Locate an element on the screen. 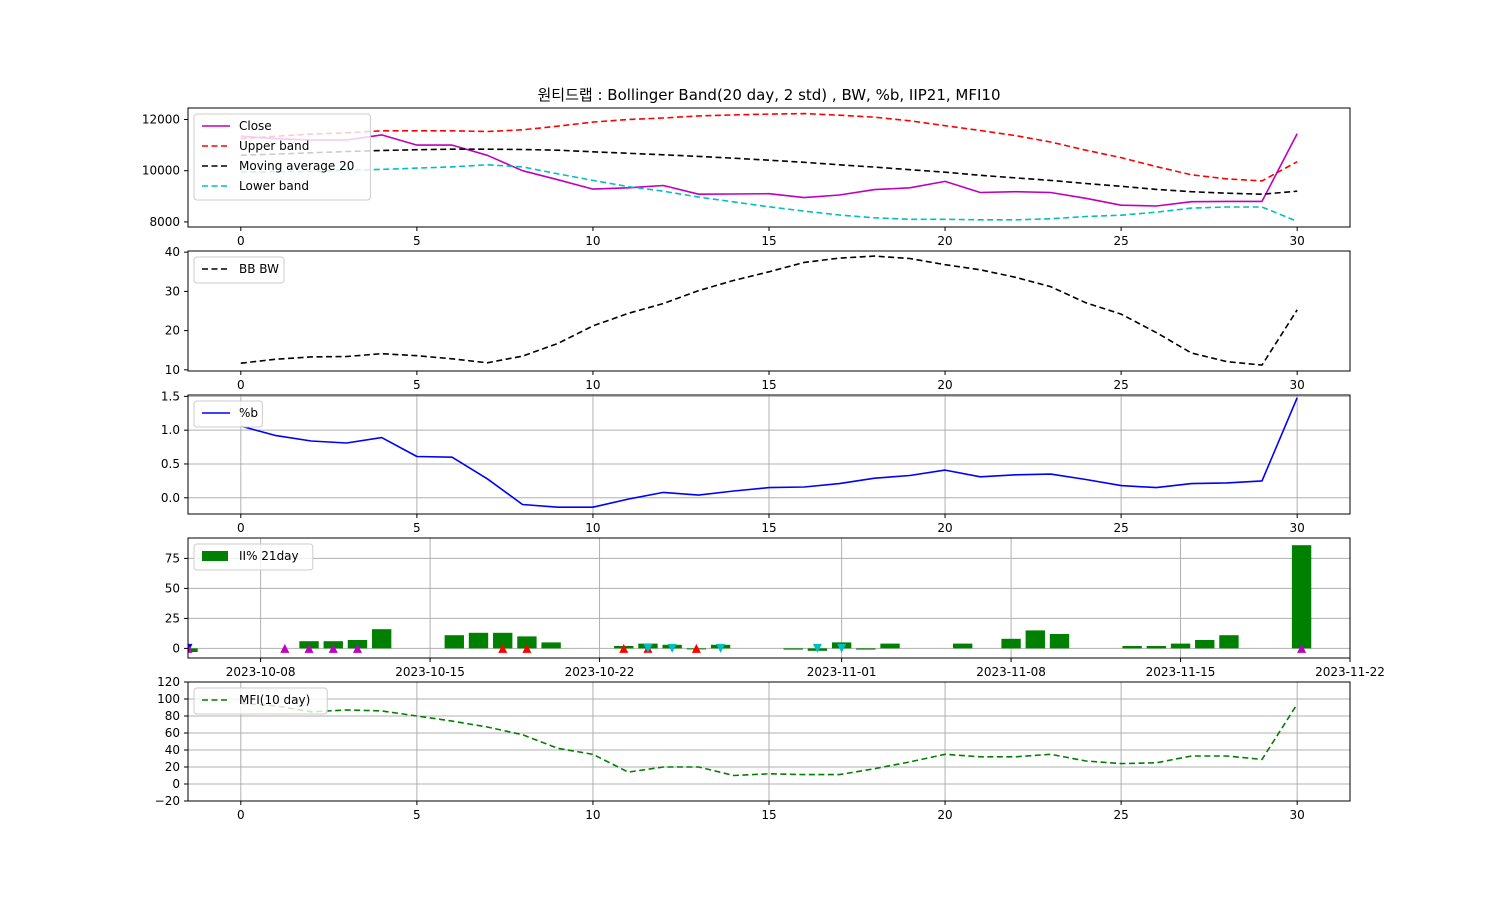  panel-bb-bw: 0 5 10 15 20 25 30 10 20 30 40 BB BW is located at coordinates (758, 318).